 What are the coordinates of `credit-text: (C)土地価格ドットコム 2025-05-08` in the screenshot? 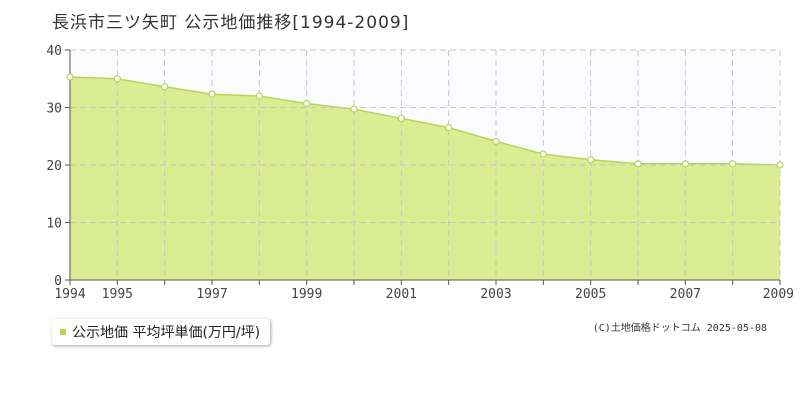 It's located at (679, 328).